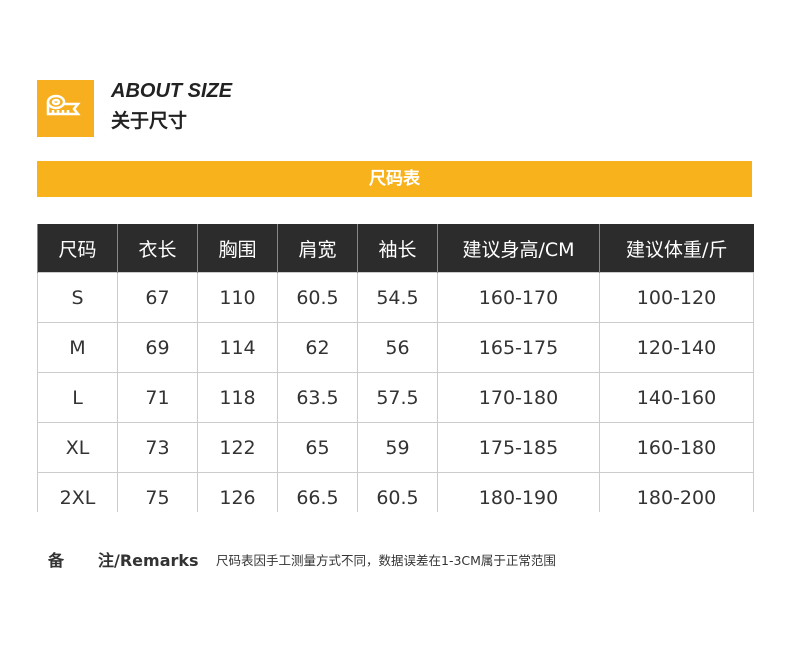 Image resolution: width=790 pixels, height=661 pixels. What do you see at coordinates (676, 297) in the screenshot?
I see `table-cell: 100-120` at bounding box center [676, 297].